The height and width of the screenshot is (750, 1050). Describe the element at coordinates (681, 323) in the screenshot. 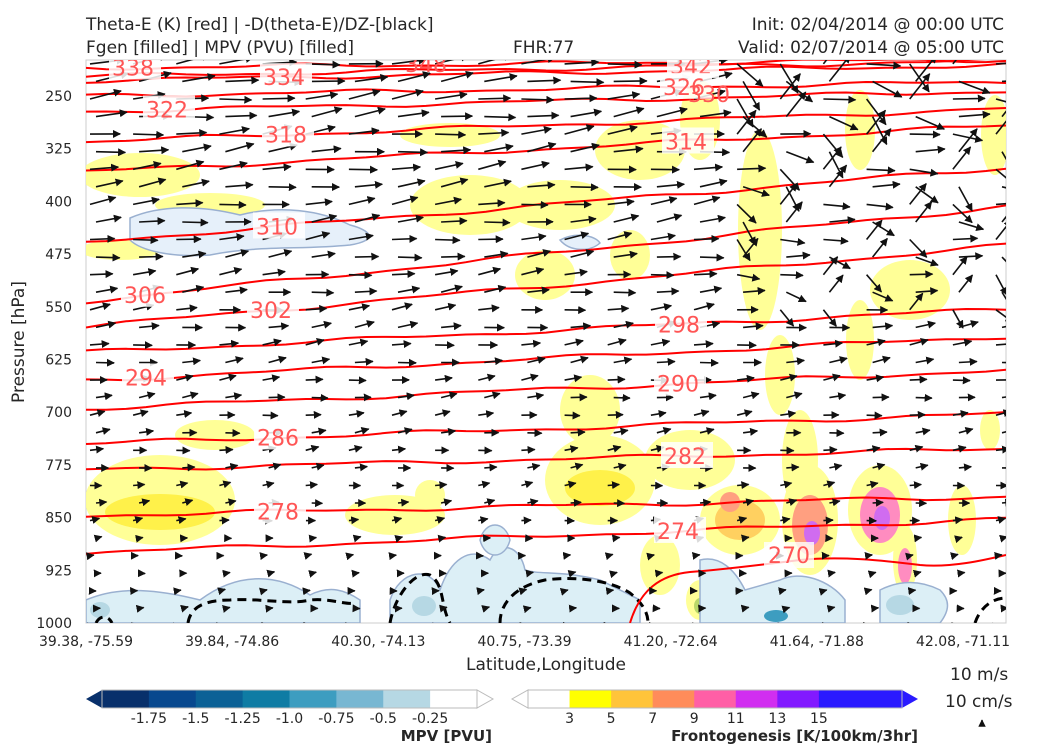

I see `theta-e-label-bg` at that location.